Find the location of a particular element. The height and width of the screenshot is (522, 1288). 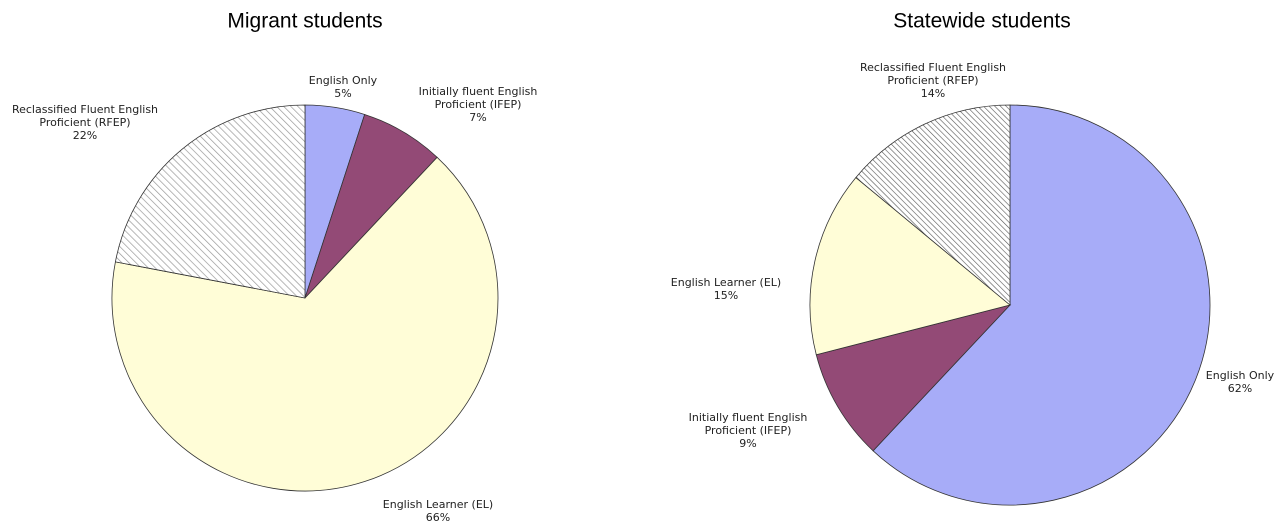

slice-value: 7% is located at coordinates (478, 117).